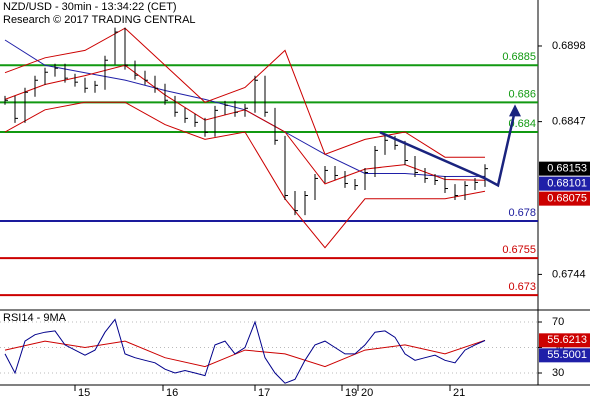  What do you see at coordinates (519, 250) in the screenshot?
I see `level-label: 0.6755` at bounding box center [519, 250].